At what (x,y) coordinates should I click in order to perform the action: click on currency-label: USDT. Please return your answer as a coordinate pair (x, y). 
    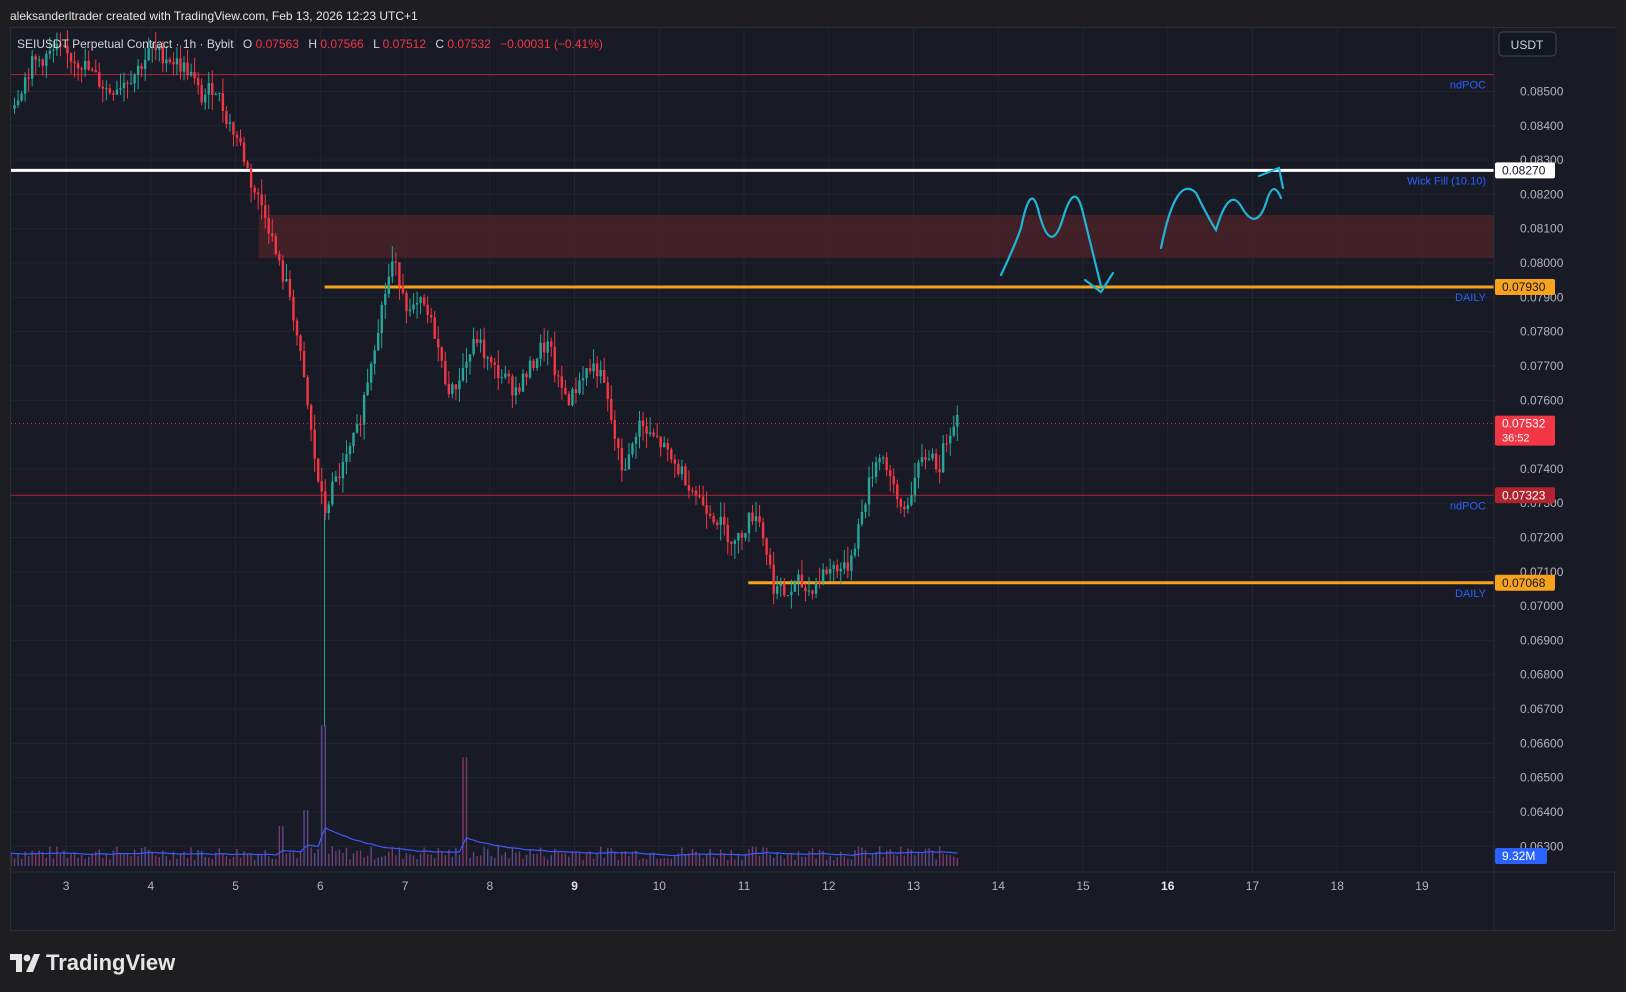
    Looking at the image, I should click on (1527, 45).